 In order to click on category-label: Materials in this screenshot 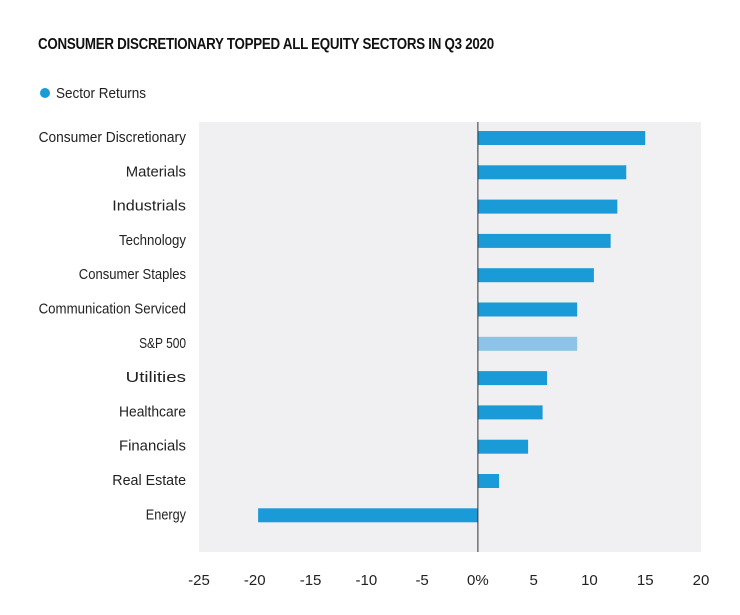, I will do `click(156, 171)`.